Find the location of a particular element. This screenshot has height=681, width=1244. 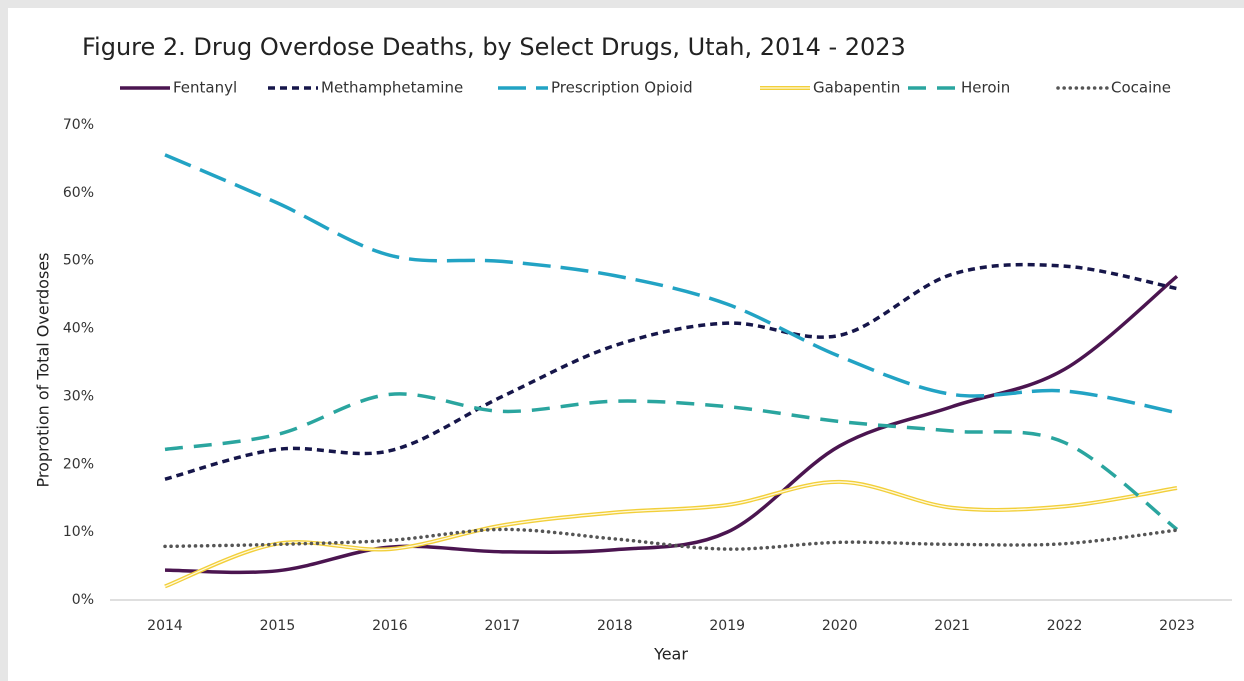

y-tick-label: 20% is located at coordinates (78, 464).